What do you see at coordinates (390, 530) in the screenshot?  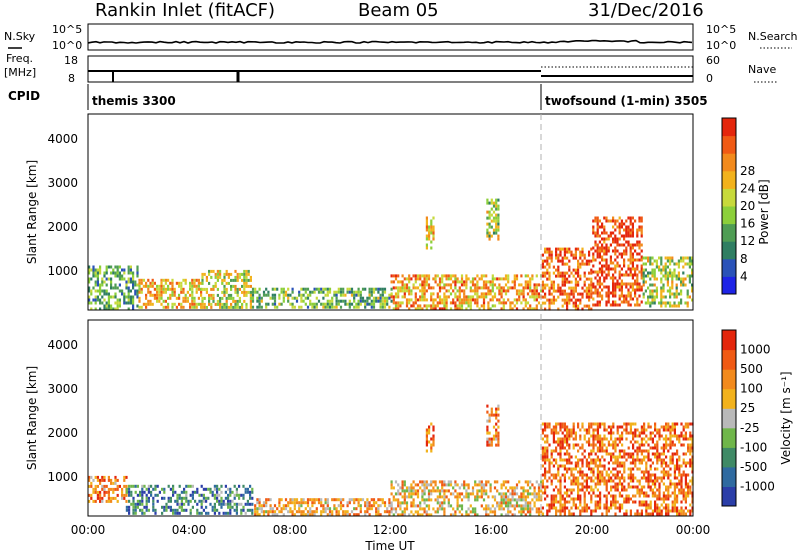 I see `xtick-3: 12:00` at bounding box center [390, 530].